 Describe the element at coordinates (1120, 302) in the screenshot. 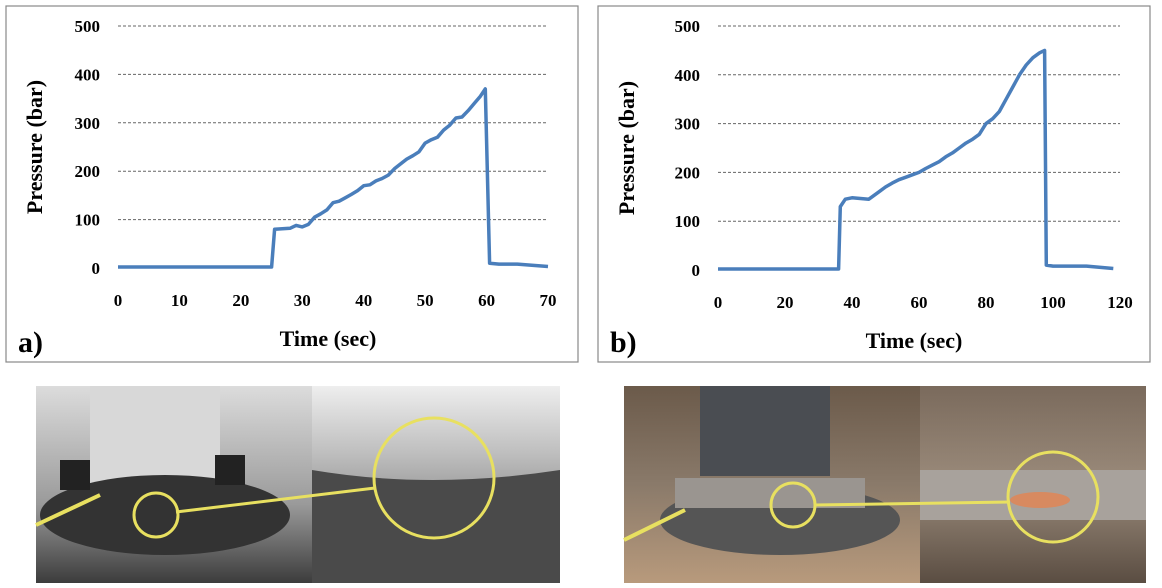

I see `x-tick-label: 120` at that location.